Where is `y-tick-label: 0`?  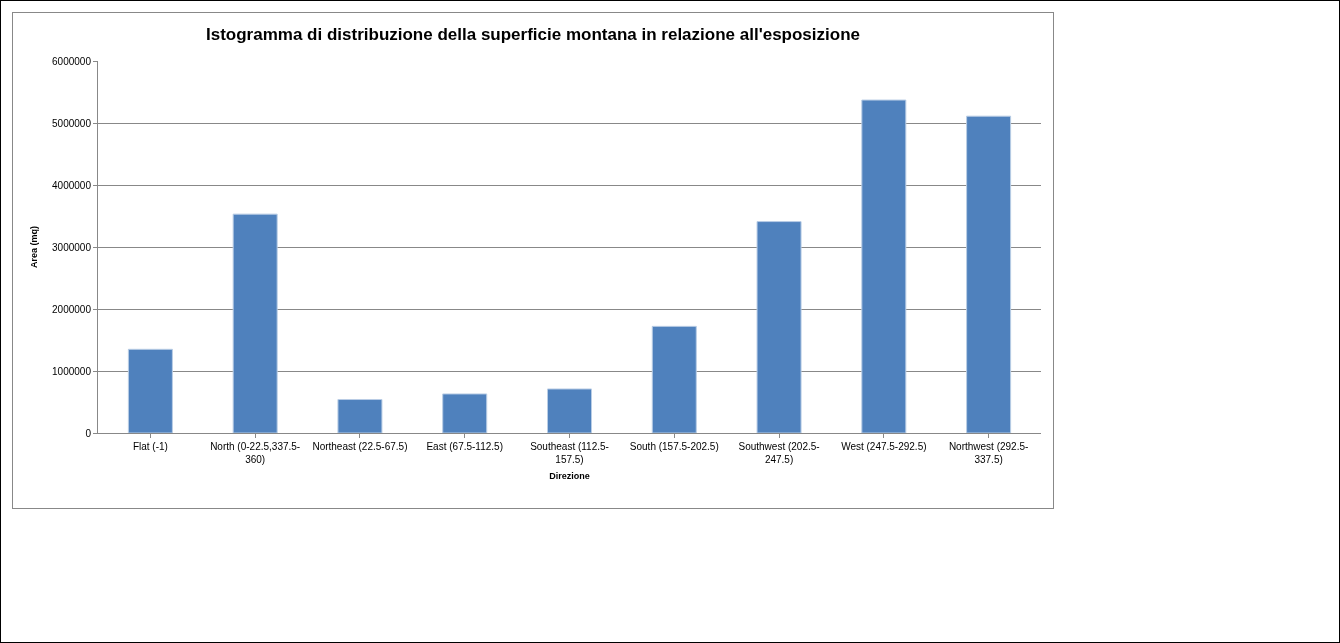 y-tick-label: 0 is located at coordinates (88, 433).